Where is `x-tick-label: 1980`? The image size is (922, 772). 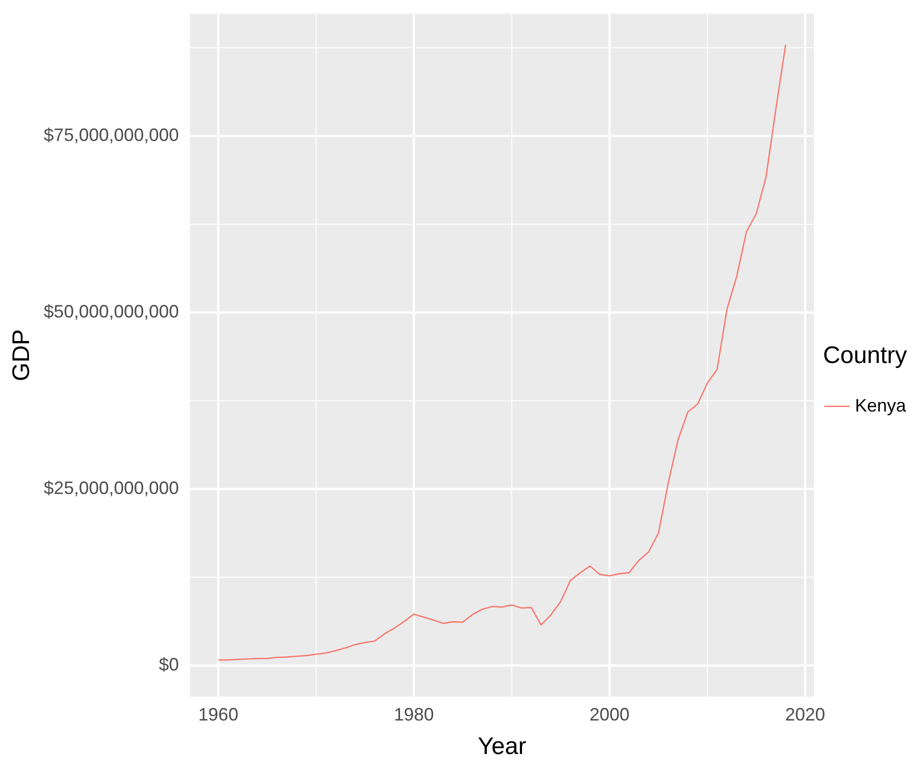
x-tick-label: 1980 is located at coordinates (414, 714).